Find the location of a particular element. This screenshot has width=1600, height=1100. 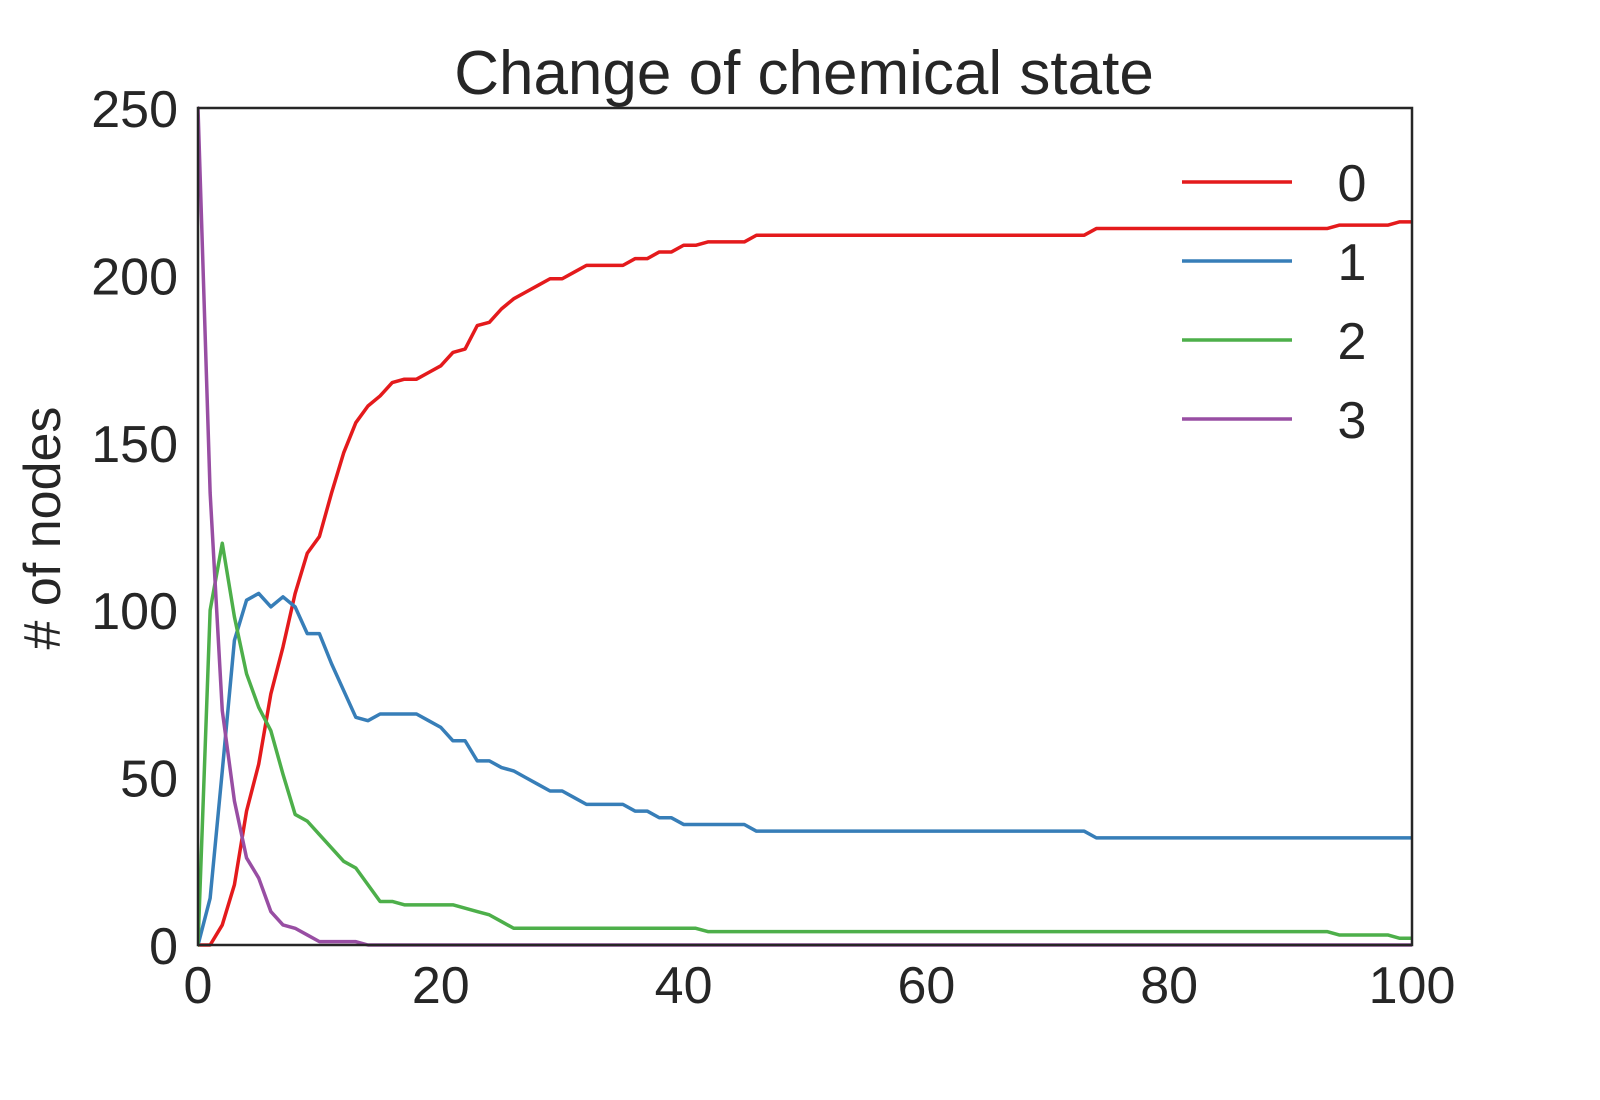

x-tick-label: 80 is located at coordinates (1169, 986).